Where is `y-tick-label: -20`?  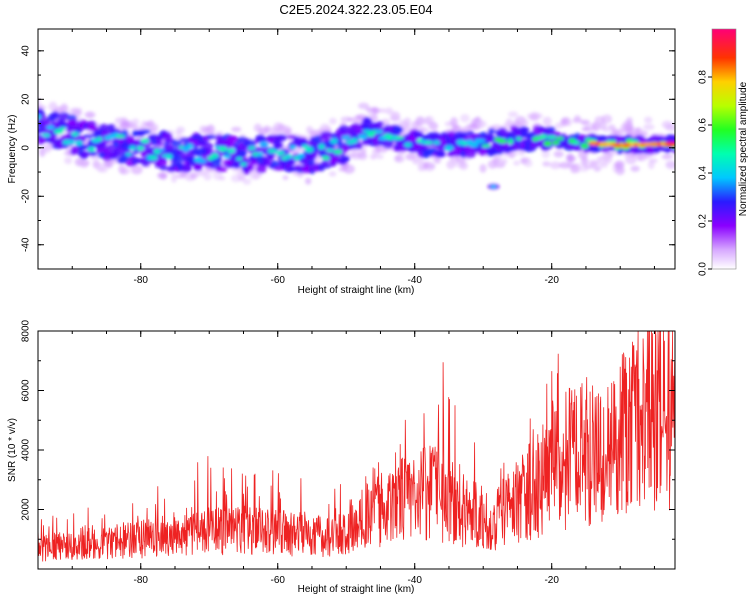
y-tick-label: -20 is located at coordinates (26, 196).